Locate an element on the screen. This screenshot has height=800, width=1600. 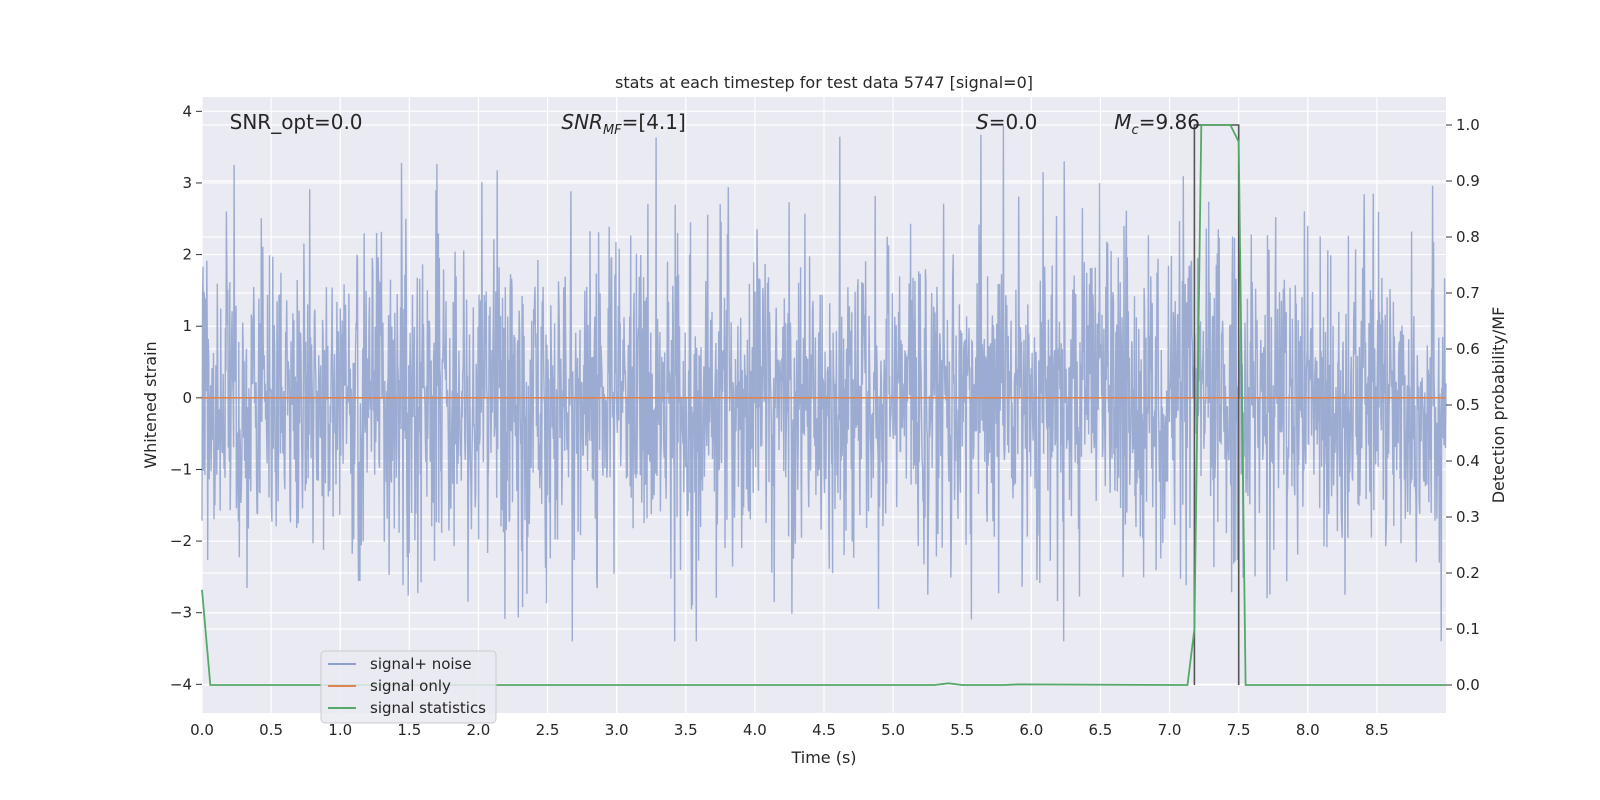
y2-tick-label-10: 0.0 is located at coordinates (1468, 685).